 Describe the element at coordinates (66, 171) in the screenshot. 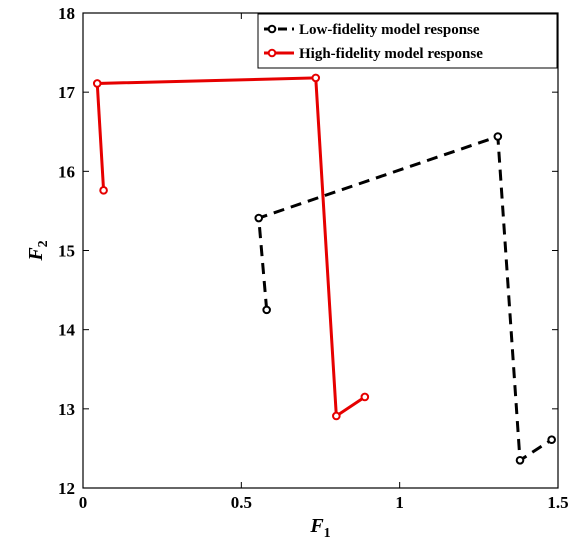

I see `y-tick-label: 16` at that location.